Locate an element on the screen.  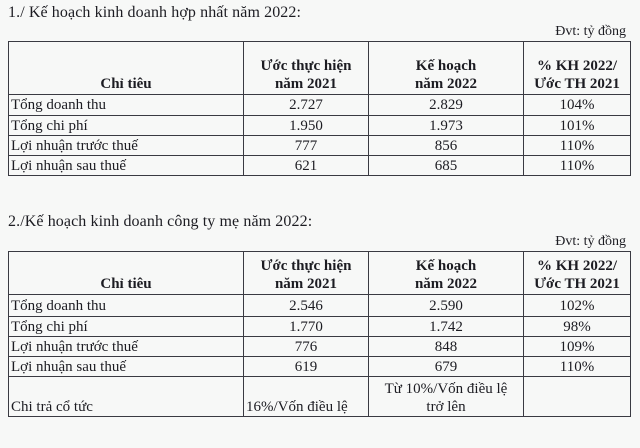
pct-value is located at coordinates (577, 396).